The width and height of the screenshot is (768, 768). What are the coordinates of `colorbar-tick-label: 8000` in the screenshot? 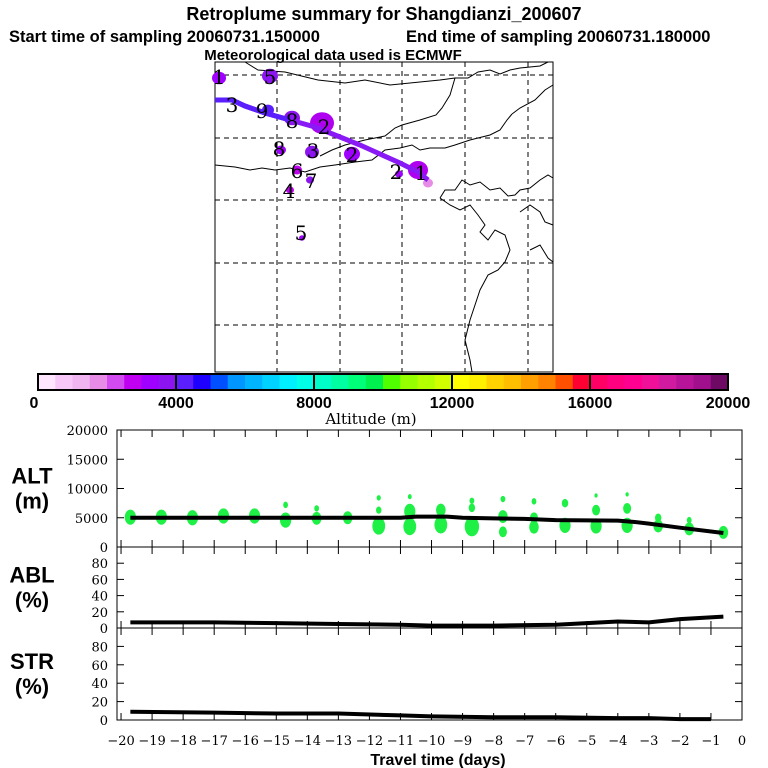 It's located at (314, 403).